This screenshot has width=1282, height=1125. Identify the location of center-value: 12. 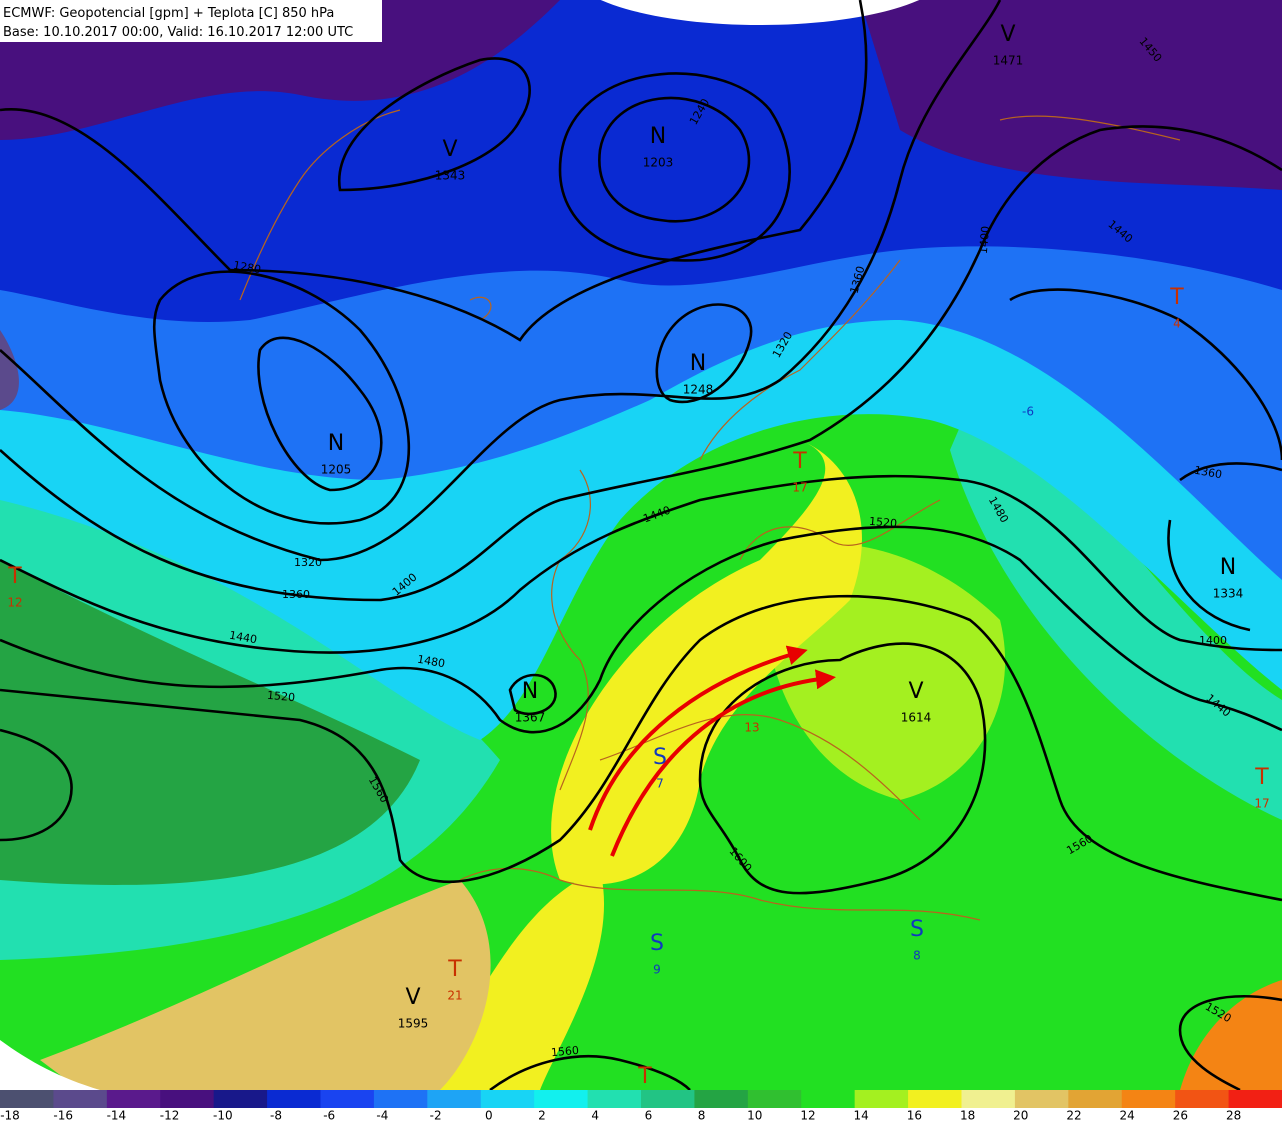
(14, 603).